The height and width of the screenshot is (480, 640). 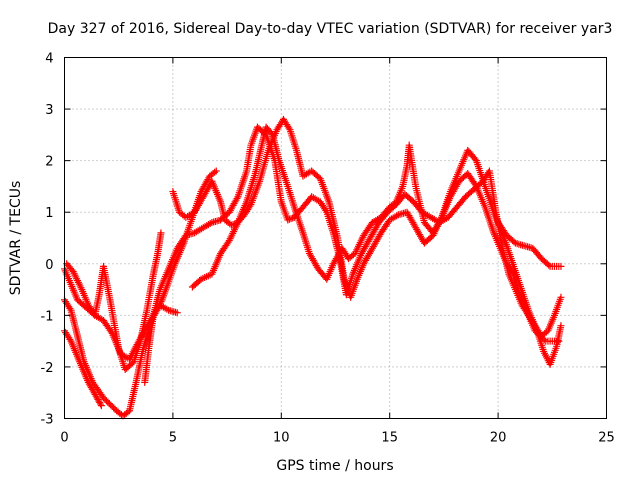 What do you see at coordinates (498, 438) in the screenshot?
I see `x-tick-label: 20` at bounding box center [498, 438].